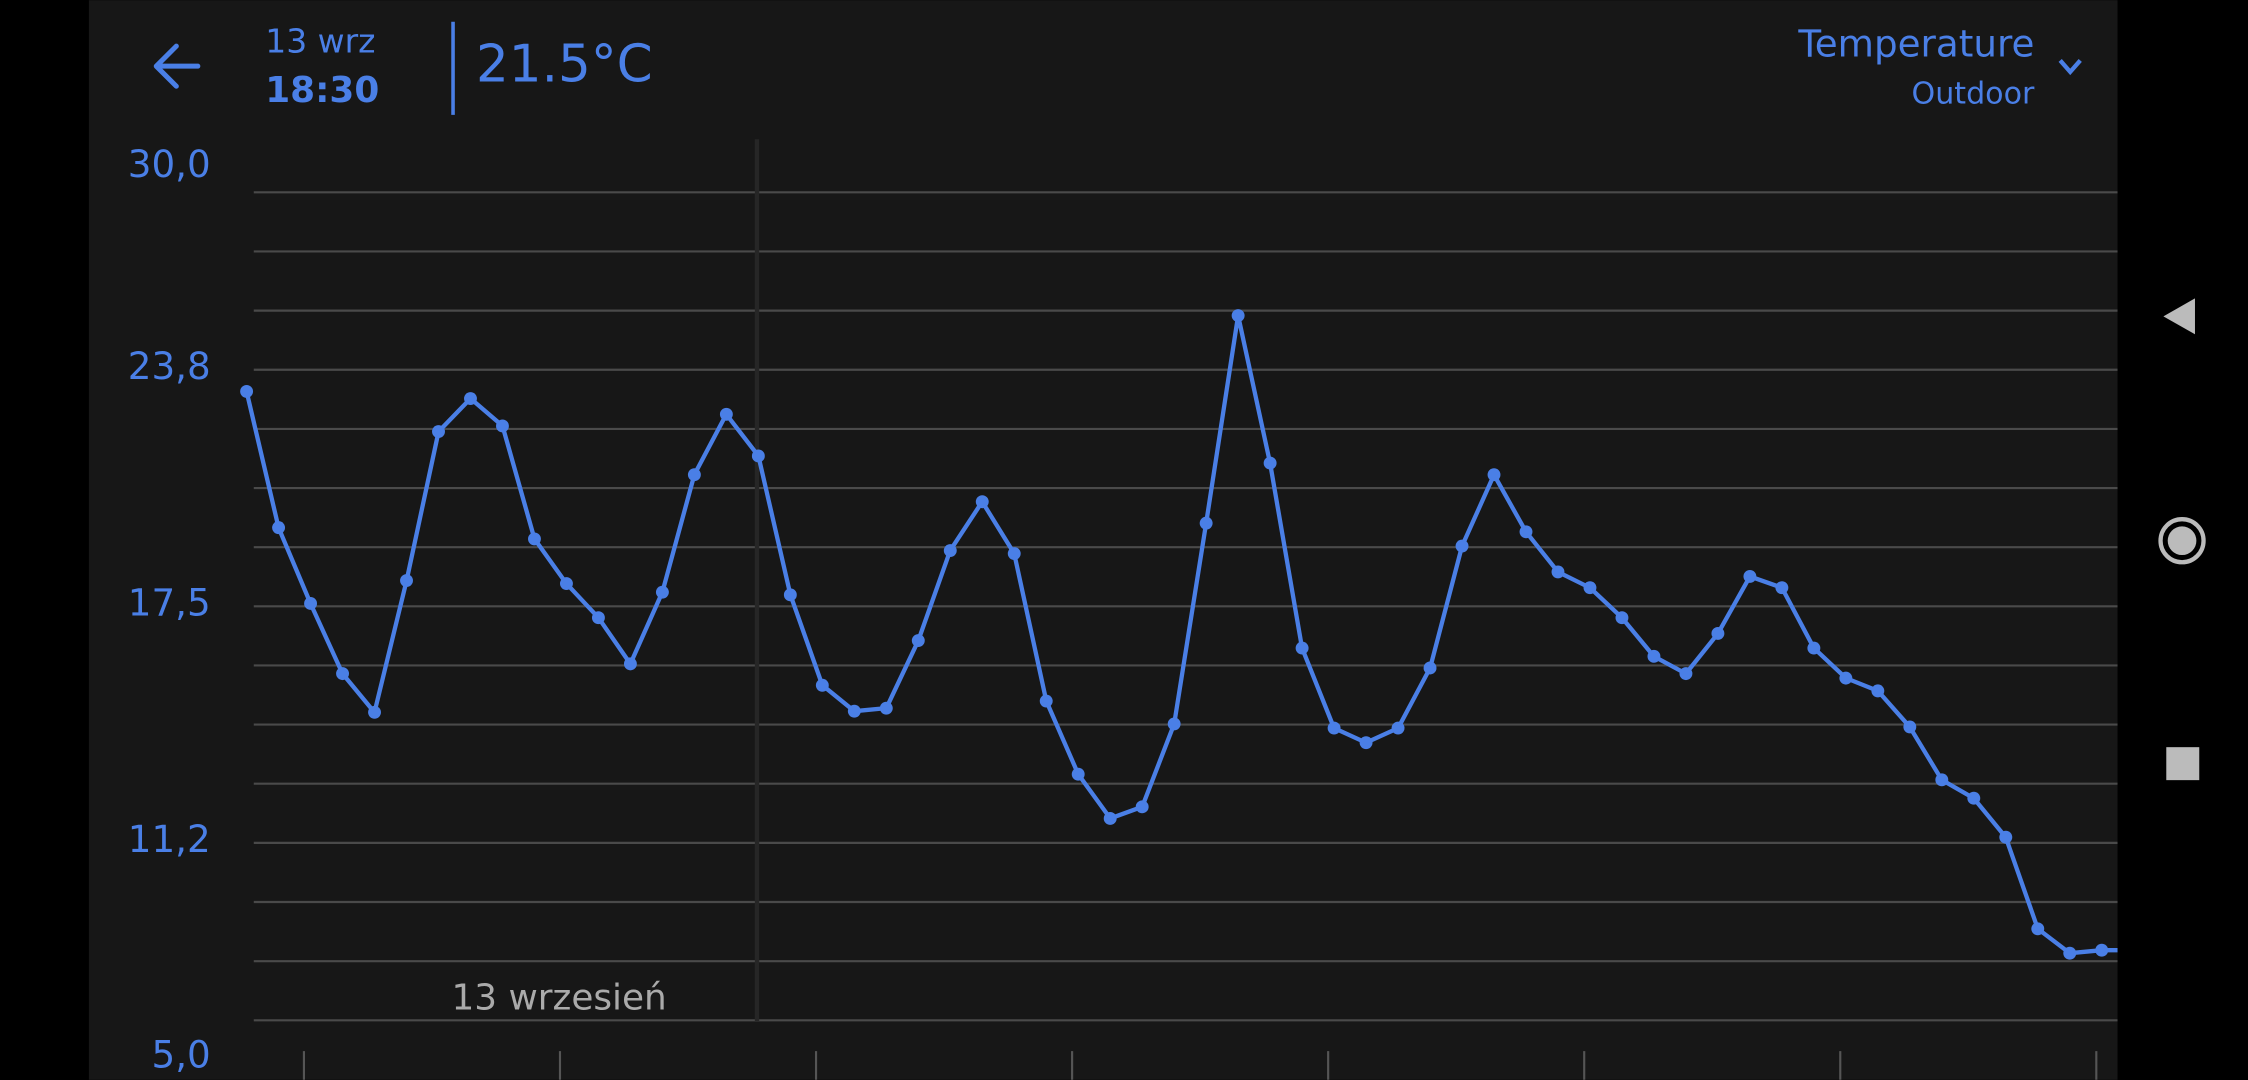 The width and height of the screenshot is (2248, 1080). Describe the element at coordinates (564, 65) in the screenshot. I see `current-value: 21.5°C` at that location.